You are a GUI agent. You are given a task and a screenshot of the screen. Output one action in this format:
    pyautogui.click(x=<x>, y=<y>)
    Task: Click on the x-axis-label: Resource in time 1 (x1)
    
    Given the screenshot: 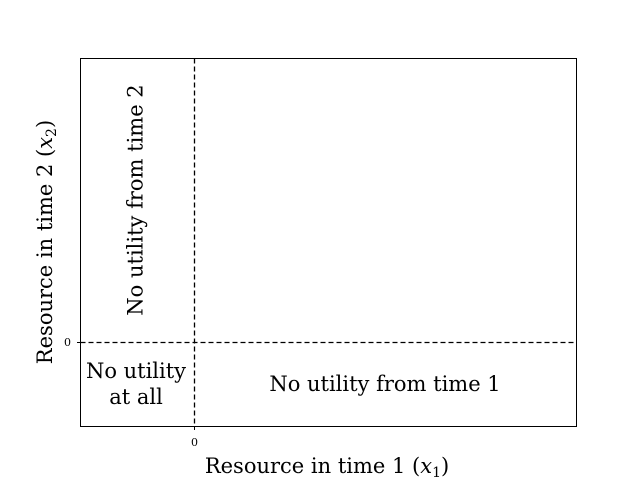 What is the action you would take?
    pyautogui.click(x=327, y=467)
    